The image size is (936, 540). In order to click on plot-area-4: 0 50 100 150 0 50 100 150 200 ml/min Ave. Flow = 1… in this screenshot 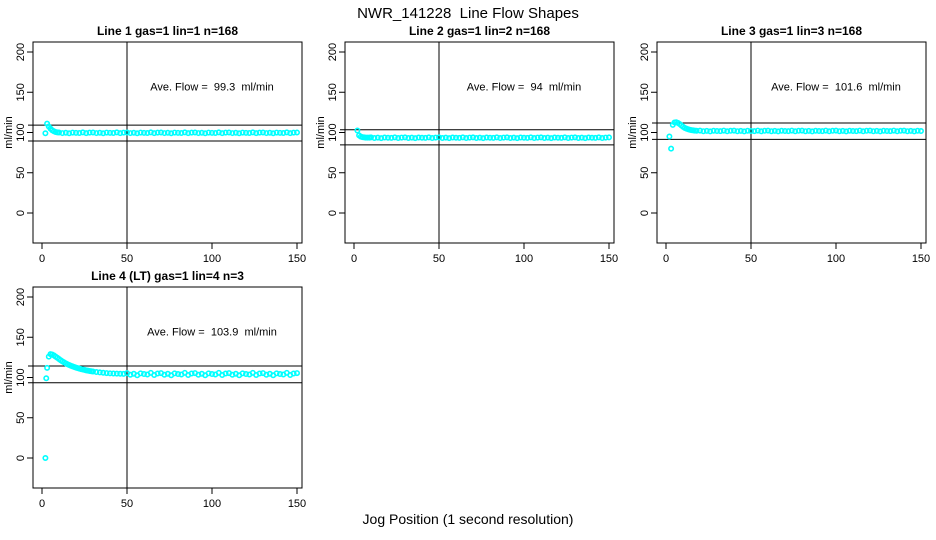, I will do `click(154, 398)`.